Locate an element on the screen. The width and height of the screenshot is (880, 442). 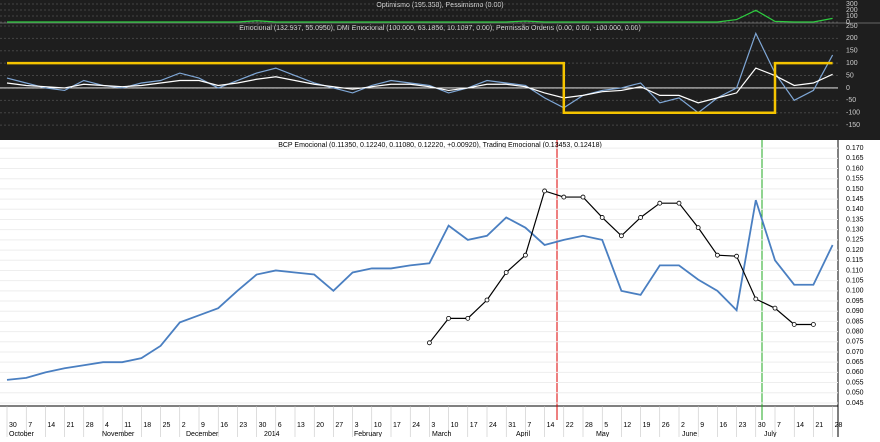
x-tick-label: 20 is located at coordinates (320, 425).